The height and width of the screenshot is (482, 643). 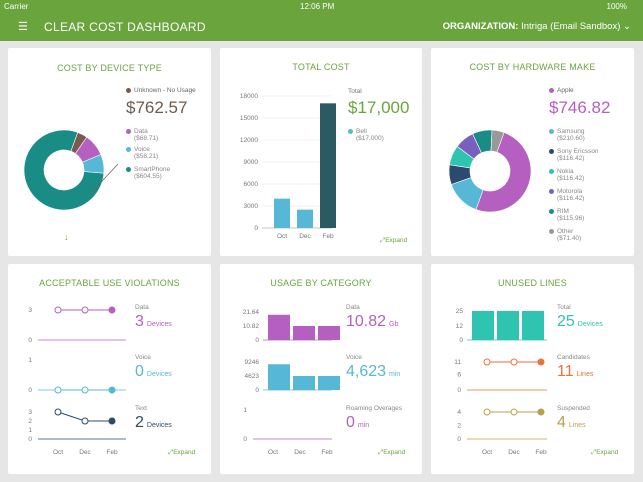 What do you see at coordinates (372, 321) in the screenshot?
I see `data-usage-value: 10.82 Gb` at bounding box center [372, 321].